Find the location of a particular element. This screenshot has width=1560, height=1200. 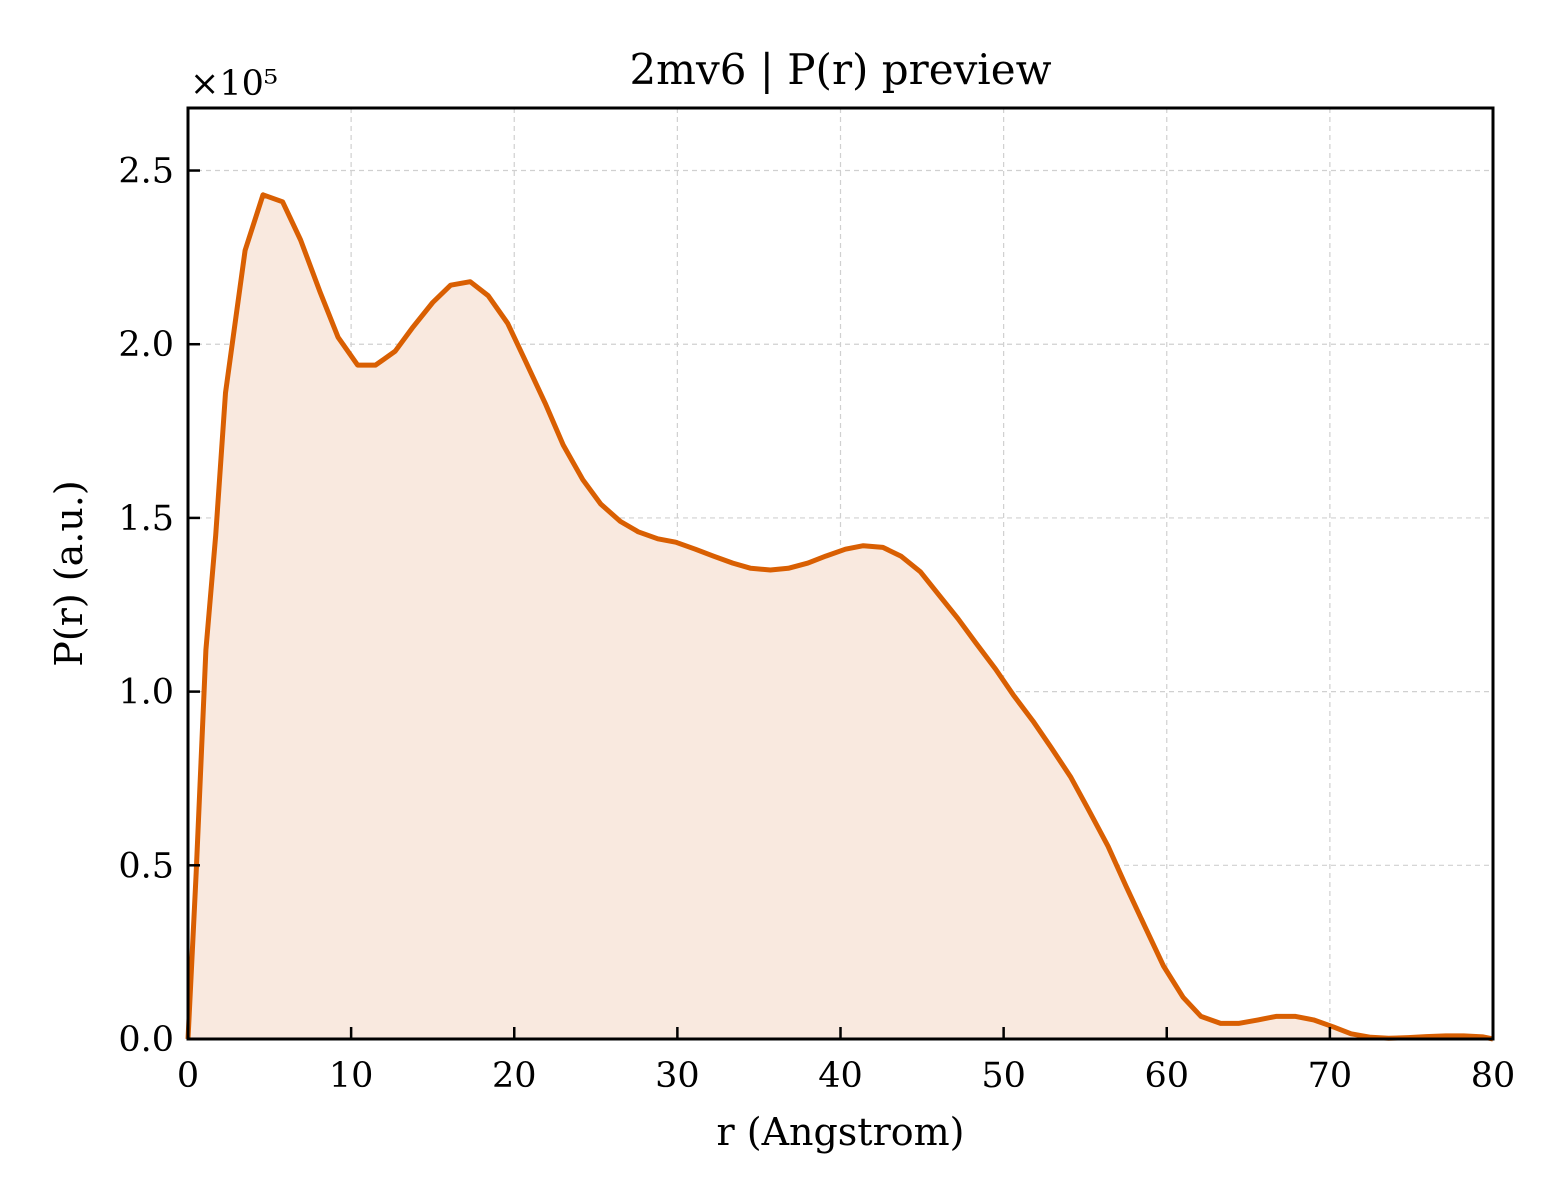

chart-title: 2mv6 | P(r) preview is located at coordinates (840, 69).